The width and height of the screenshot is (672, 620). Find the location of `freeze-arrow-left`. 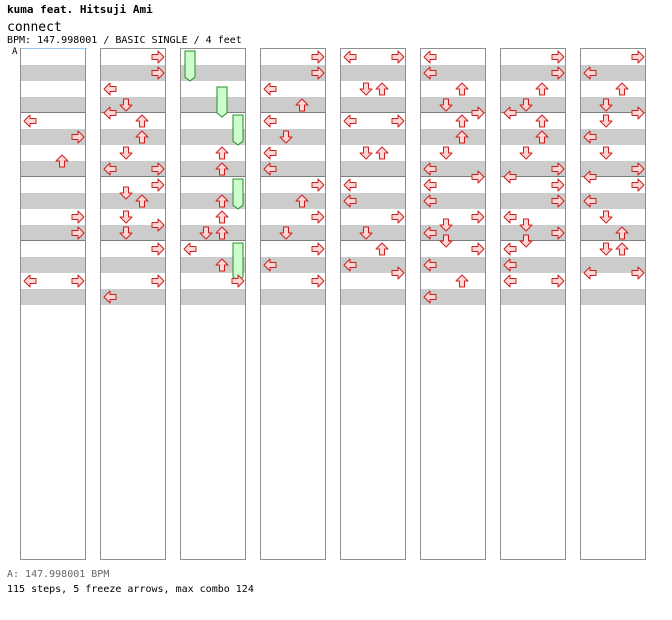

freeze-arrow-left is located at coordinates (190, 66).